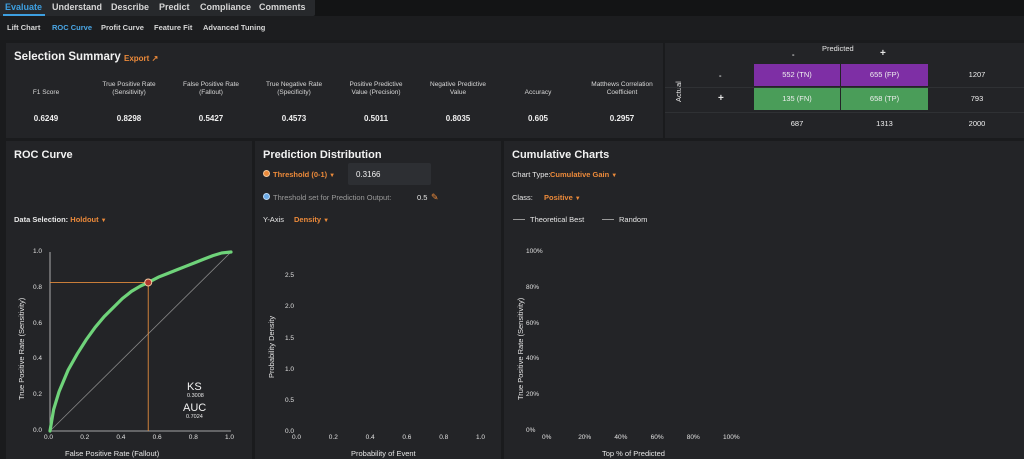  What do you see at coordinates (46, 92) in the screenshot?
I see `metric-label: F1 Score` at bounding box center [46, 92].